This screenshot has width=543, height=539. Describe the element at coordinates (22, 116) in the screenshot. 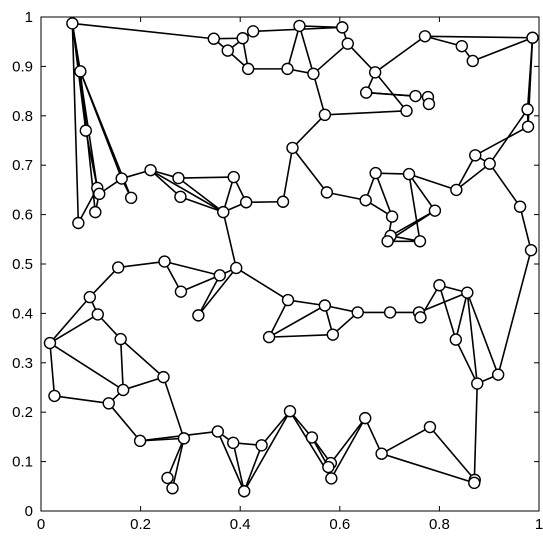

I see `y-tick-label: 0.8` at that location.